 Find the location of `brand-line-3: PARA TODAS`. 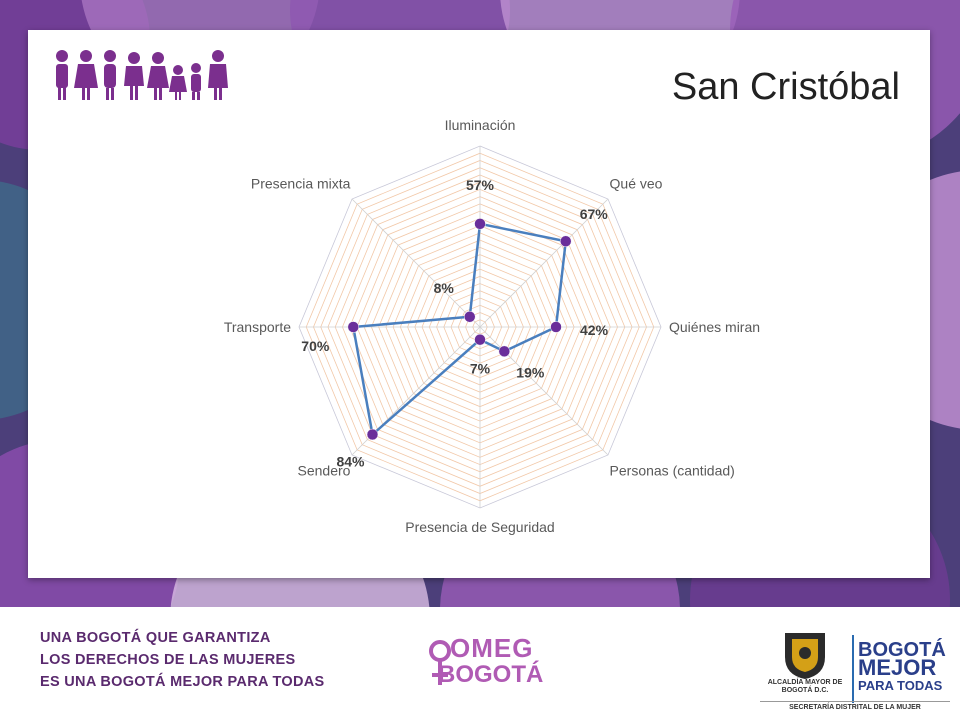

brand-line-3: PARA TODAS is located at coordinates (900, 685).